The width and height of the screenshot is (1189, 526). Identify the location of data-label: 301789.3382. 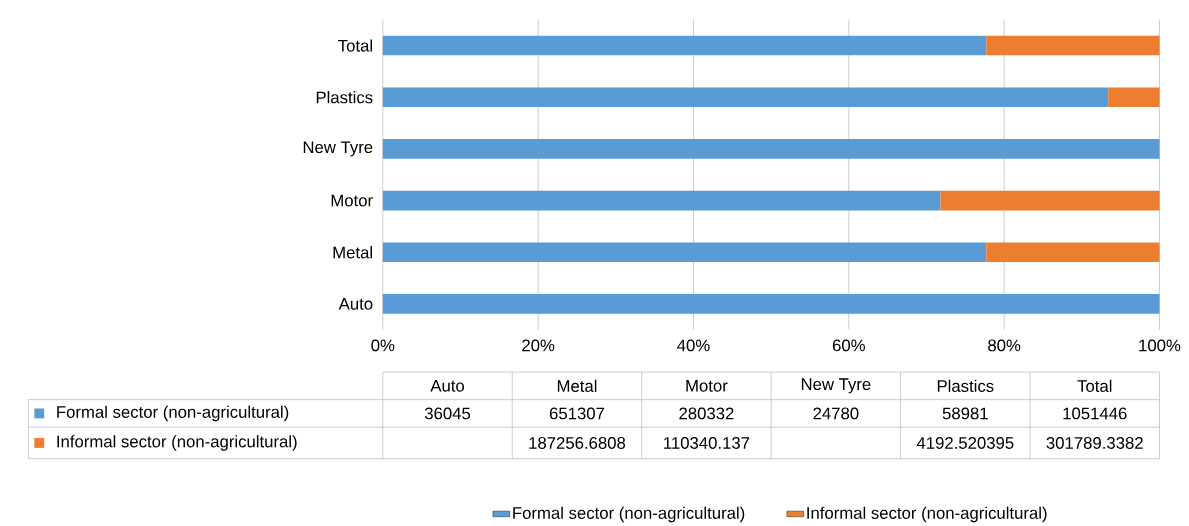
(1094, 443).